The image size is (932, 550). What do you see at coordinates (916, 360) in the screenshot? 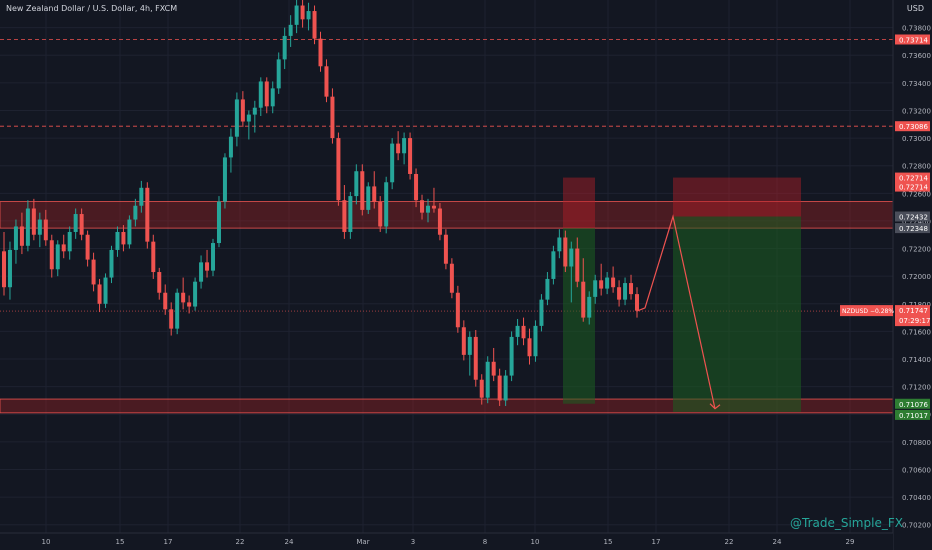
I see `price-tick-label: 0.71400` at bounding box center [916, 360].